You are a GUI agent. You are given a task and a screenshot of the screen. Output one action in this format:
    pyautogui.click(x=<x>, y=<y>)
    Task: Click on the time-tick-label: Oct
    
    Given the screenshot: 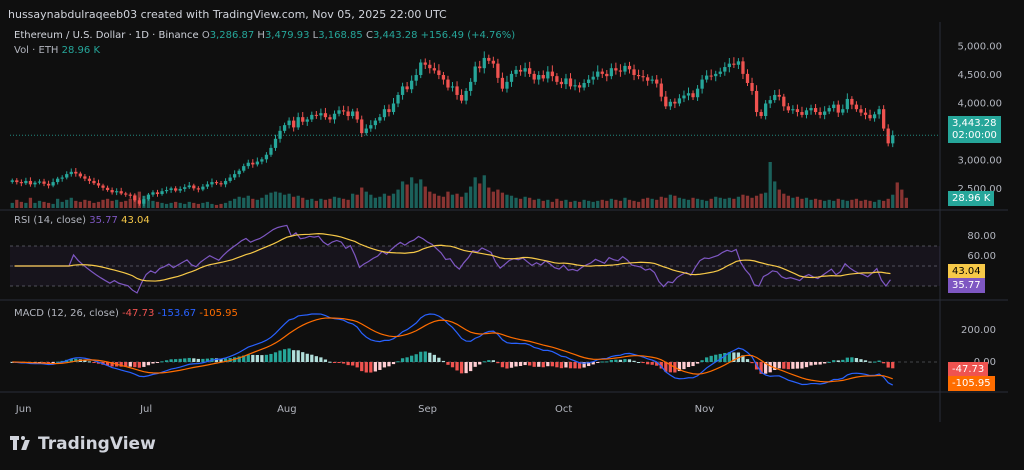 What is the action you would take?
    pyautogui.click(x=563, y=409)
    